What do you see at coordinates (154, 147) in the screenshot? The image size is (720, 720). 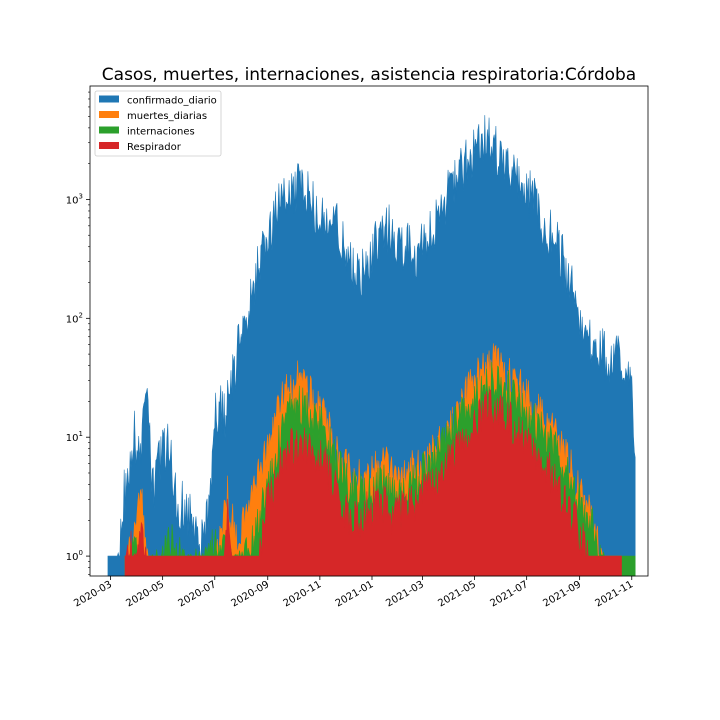 I see `legend-label-Respirador: Respirador` at bounding box center [154, 147].